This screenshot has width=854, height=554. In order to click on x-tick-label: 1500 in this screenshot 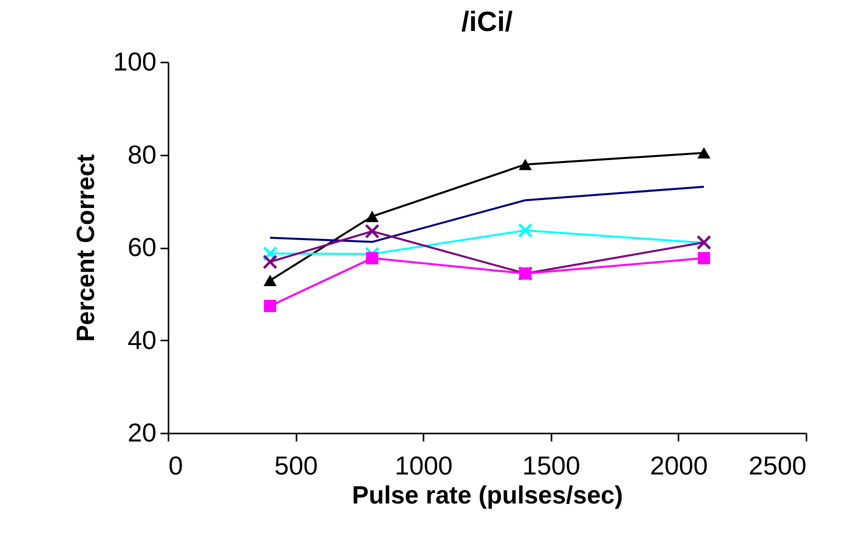, I will do `click(551, 465)`.